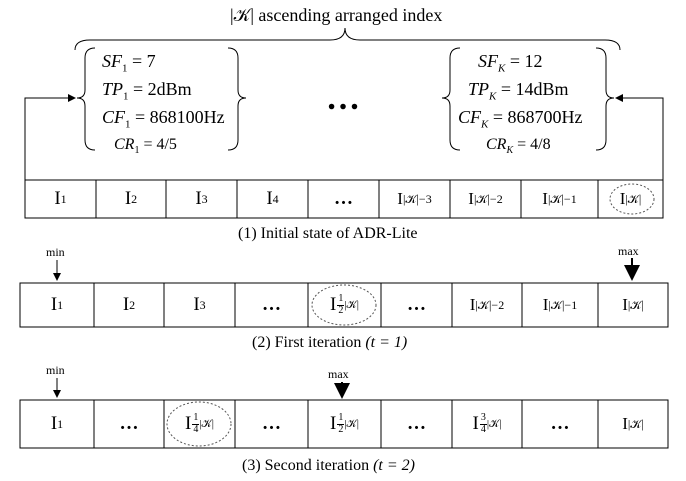  I want to click on param-tp-first: TP1 = 2dBm, so click(147, 91).